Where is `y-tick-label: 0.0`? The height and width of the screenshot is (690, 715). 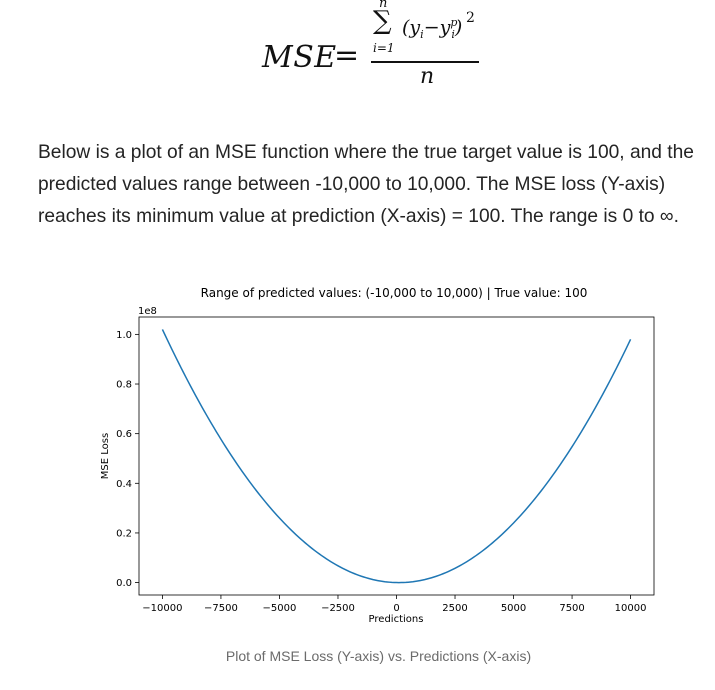 y-tick-label: 0.0 is located at coordinates (124, 583).